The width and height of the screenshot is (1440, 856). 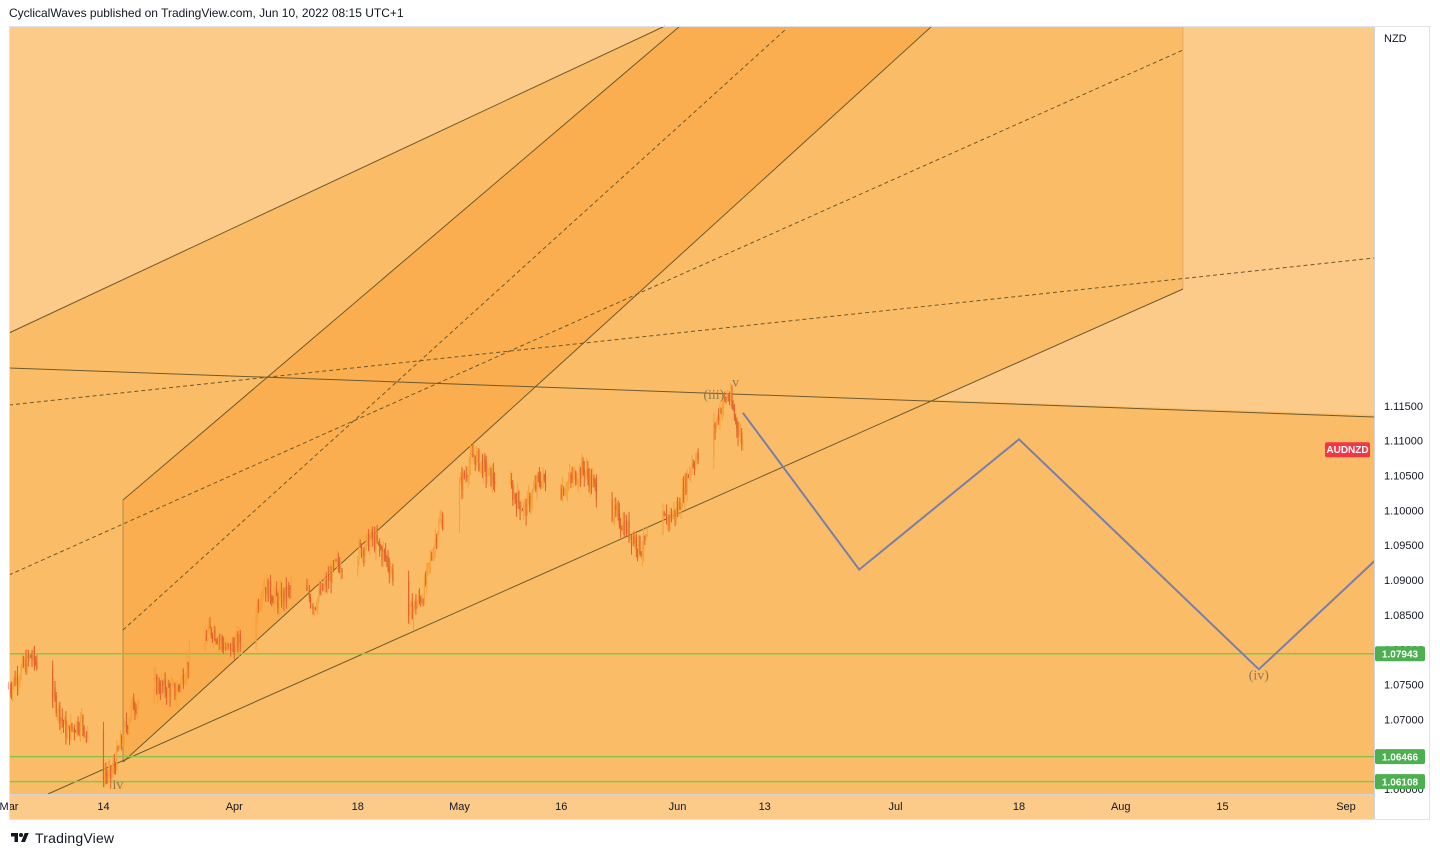 I want to click on descending-resistance-line, so click(x=691, y=392).